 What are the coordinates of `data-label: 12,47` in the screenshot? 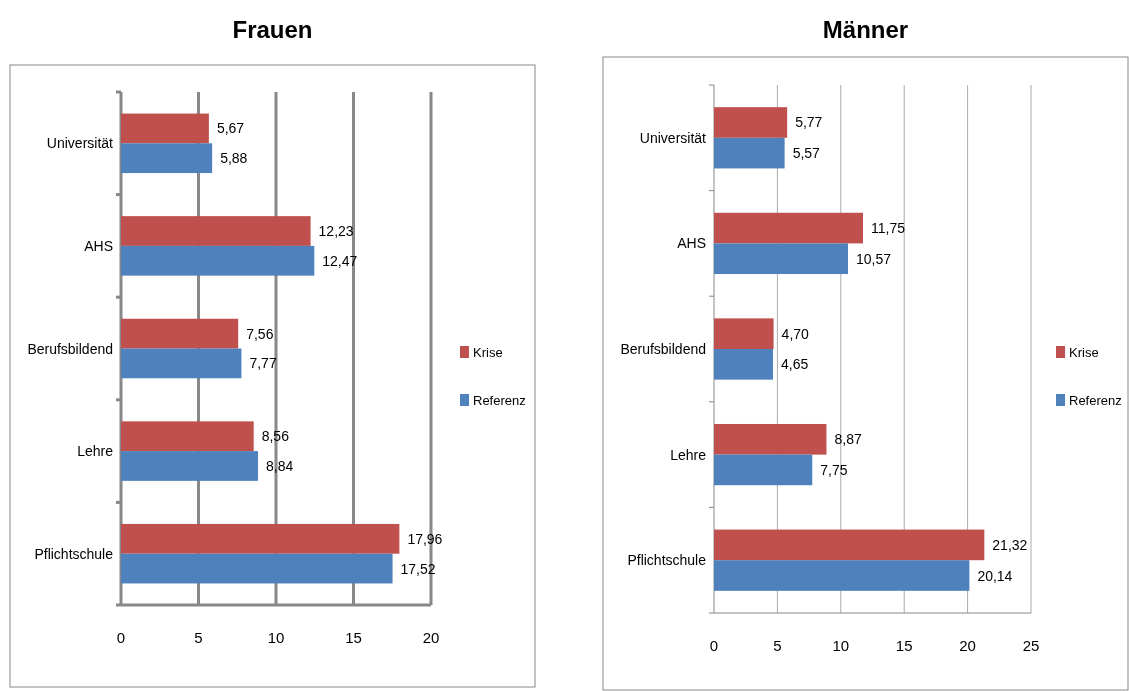 It's located at (340, 260).